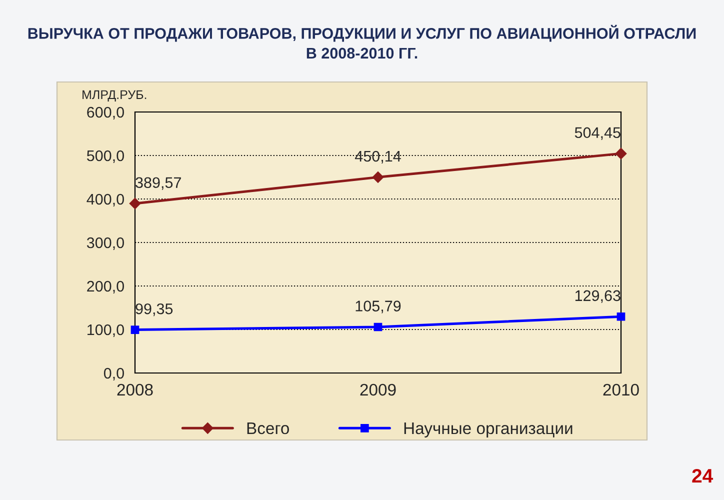 The height and width of the screenshot is (500, 724). I want to click on y-tick-label: 500,0, so click(105, 156).